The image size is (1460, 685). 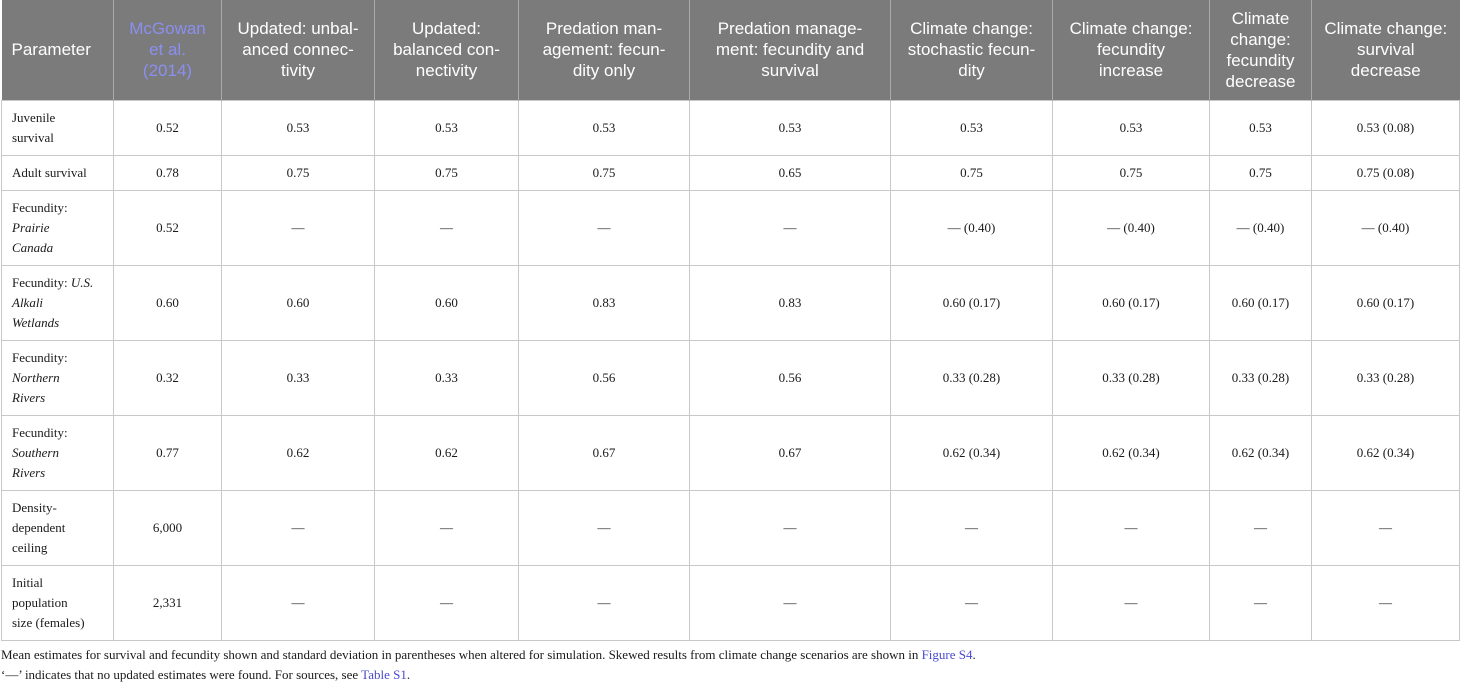 What do you see at coordinates (36, 377) in the screenshot?
I see `parameter-region: Northern` at bounding box center [36, 377].